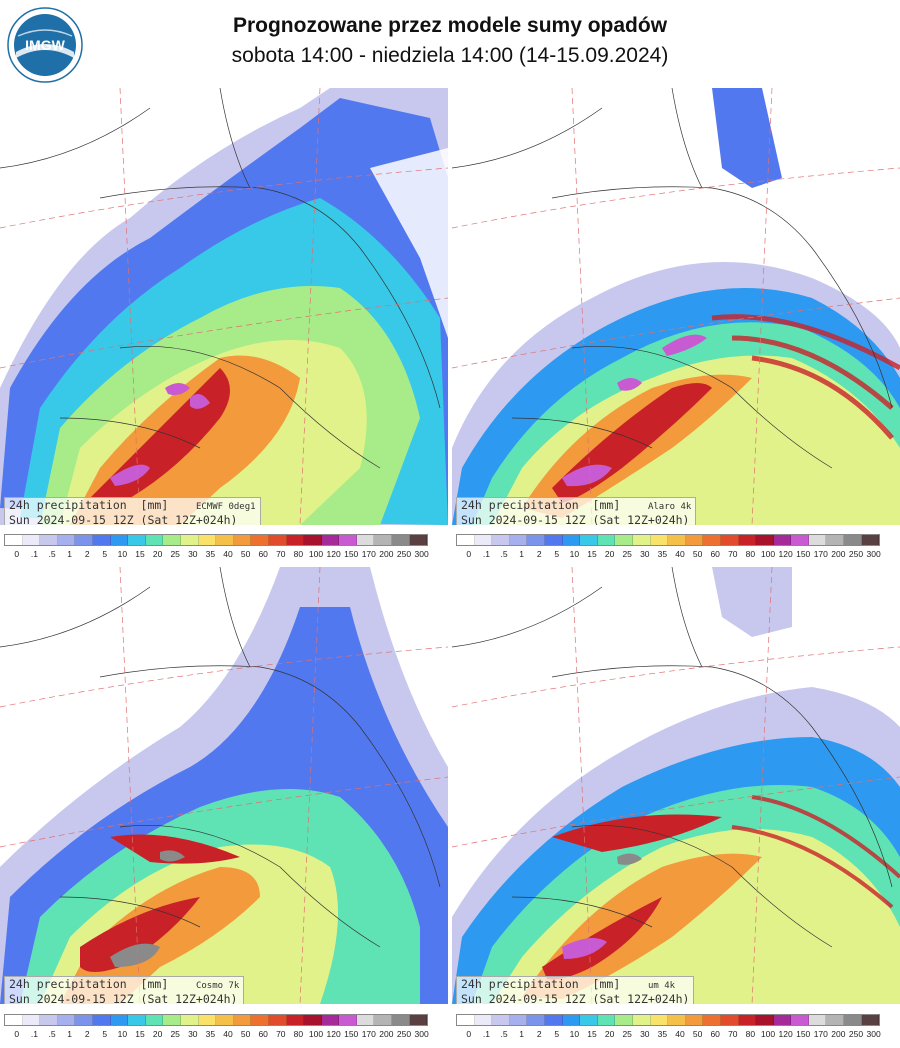 This screenshot has height=1048, width=900. Describe the element at coordinates (404, 1034) in the screenshot. I see `colorscale-tick-label: 250` at that location.